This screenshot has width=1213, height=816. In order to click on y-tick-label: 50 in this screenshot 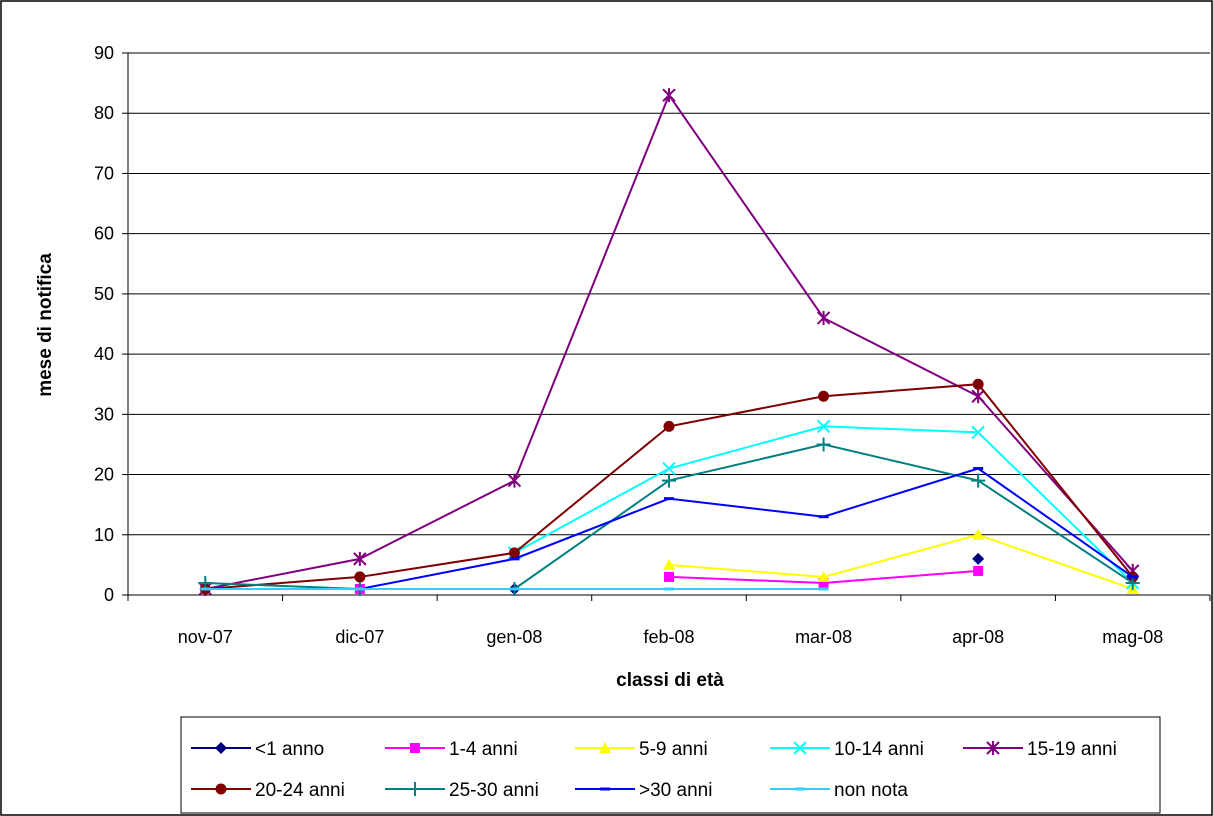, I will do `click(104, 294)`.